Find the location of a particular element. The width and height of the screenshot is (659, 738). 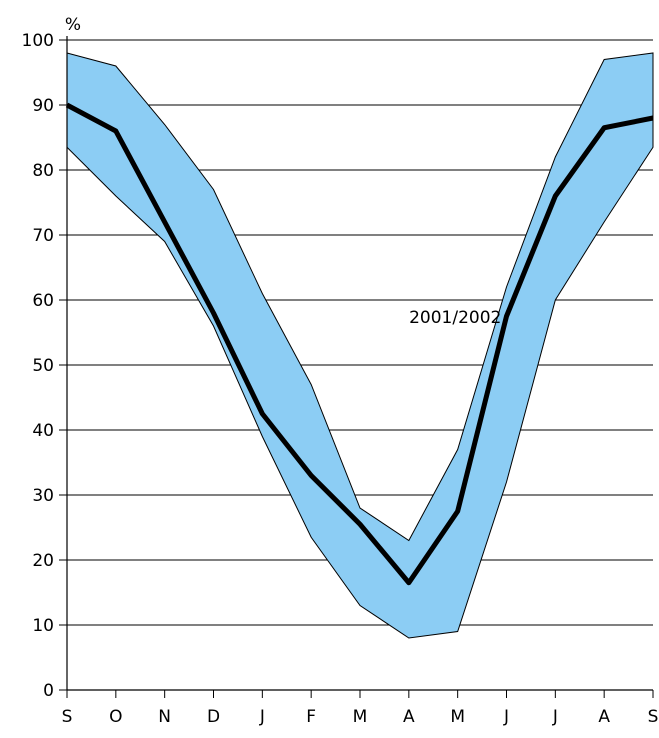

x-tick-label-10: J is located at coordinates (555, 717).